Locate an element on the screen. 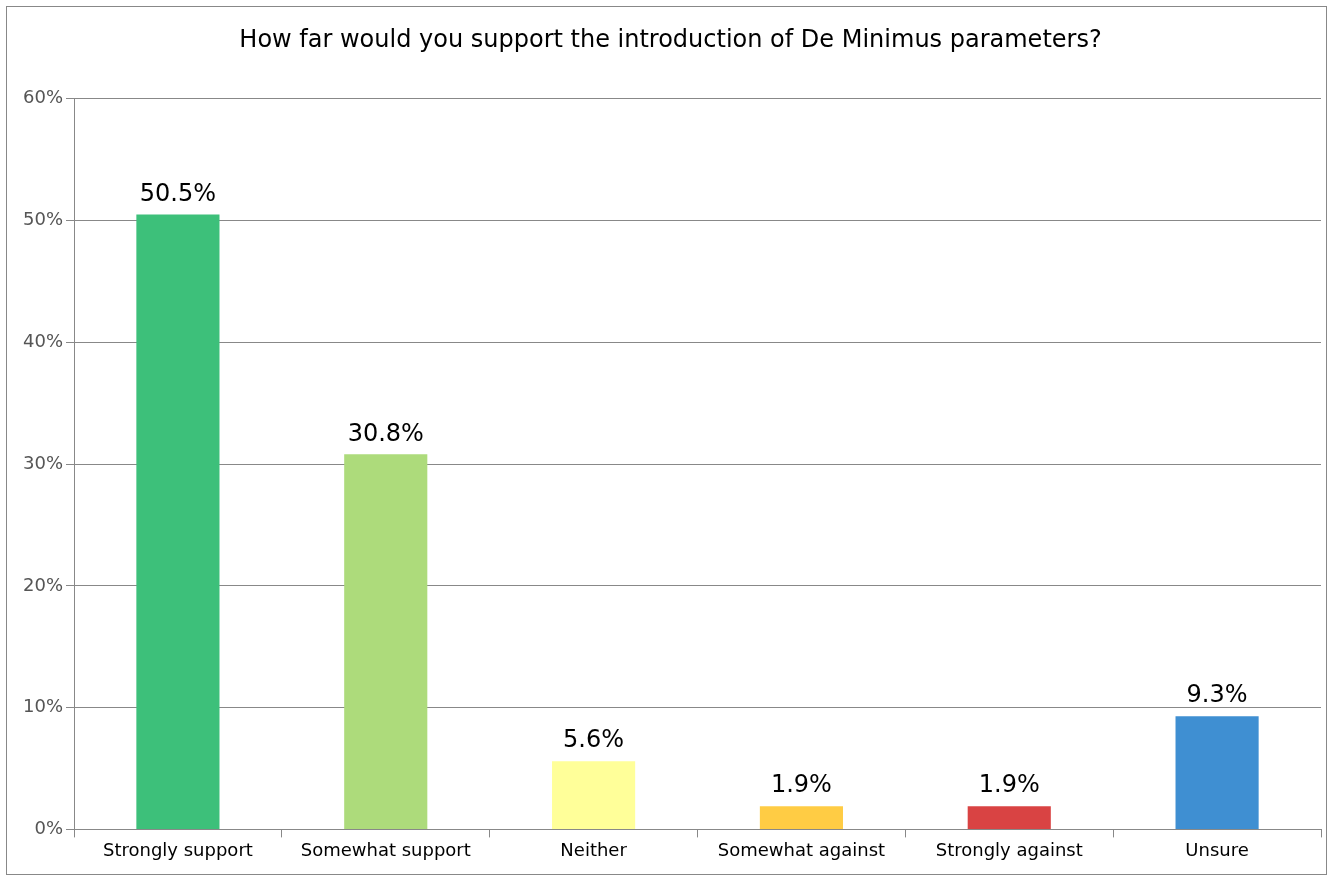 The height and width of the screenshot is (883, 1335). y-tick-label: 30% is located at coordinates (43, 462).